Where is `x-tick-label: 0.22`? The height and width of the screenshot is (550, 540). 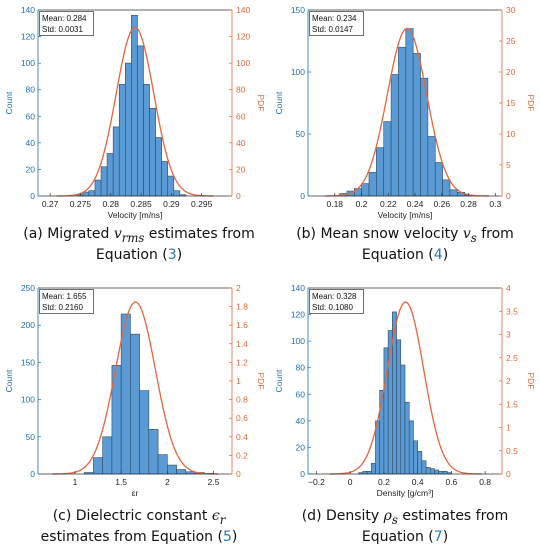 x-tick-label: 0.22 is located at coordinates (388, 204).